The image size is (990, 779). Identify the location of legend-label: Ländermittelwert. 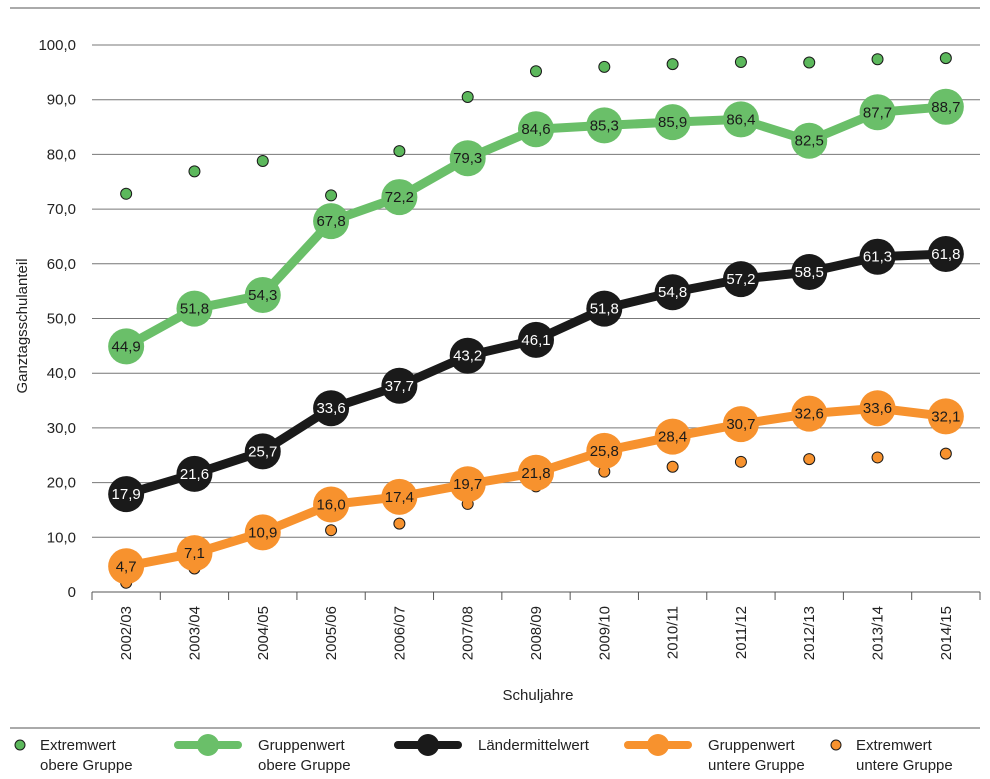
(534, 745).